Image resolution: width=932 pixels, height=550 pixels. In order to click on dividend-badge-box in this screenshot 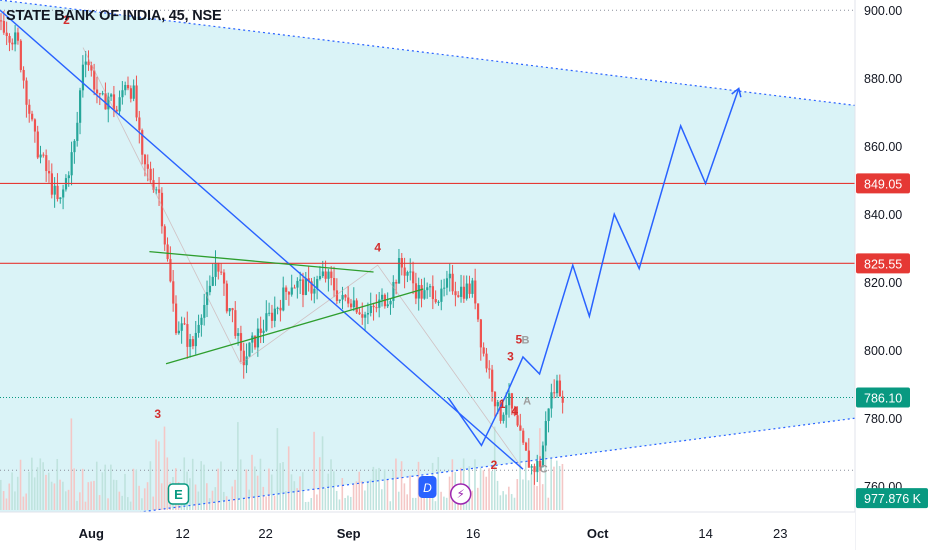, I will do `click(427, 487)`.